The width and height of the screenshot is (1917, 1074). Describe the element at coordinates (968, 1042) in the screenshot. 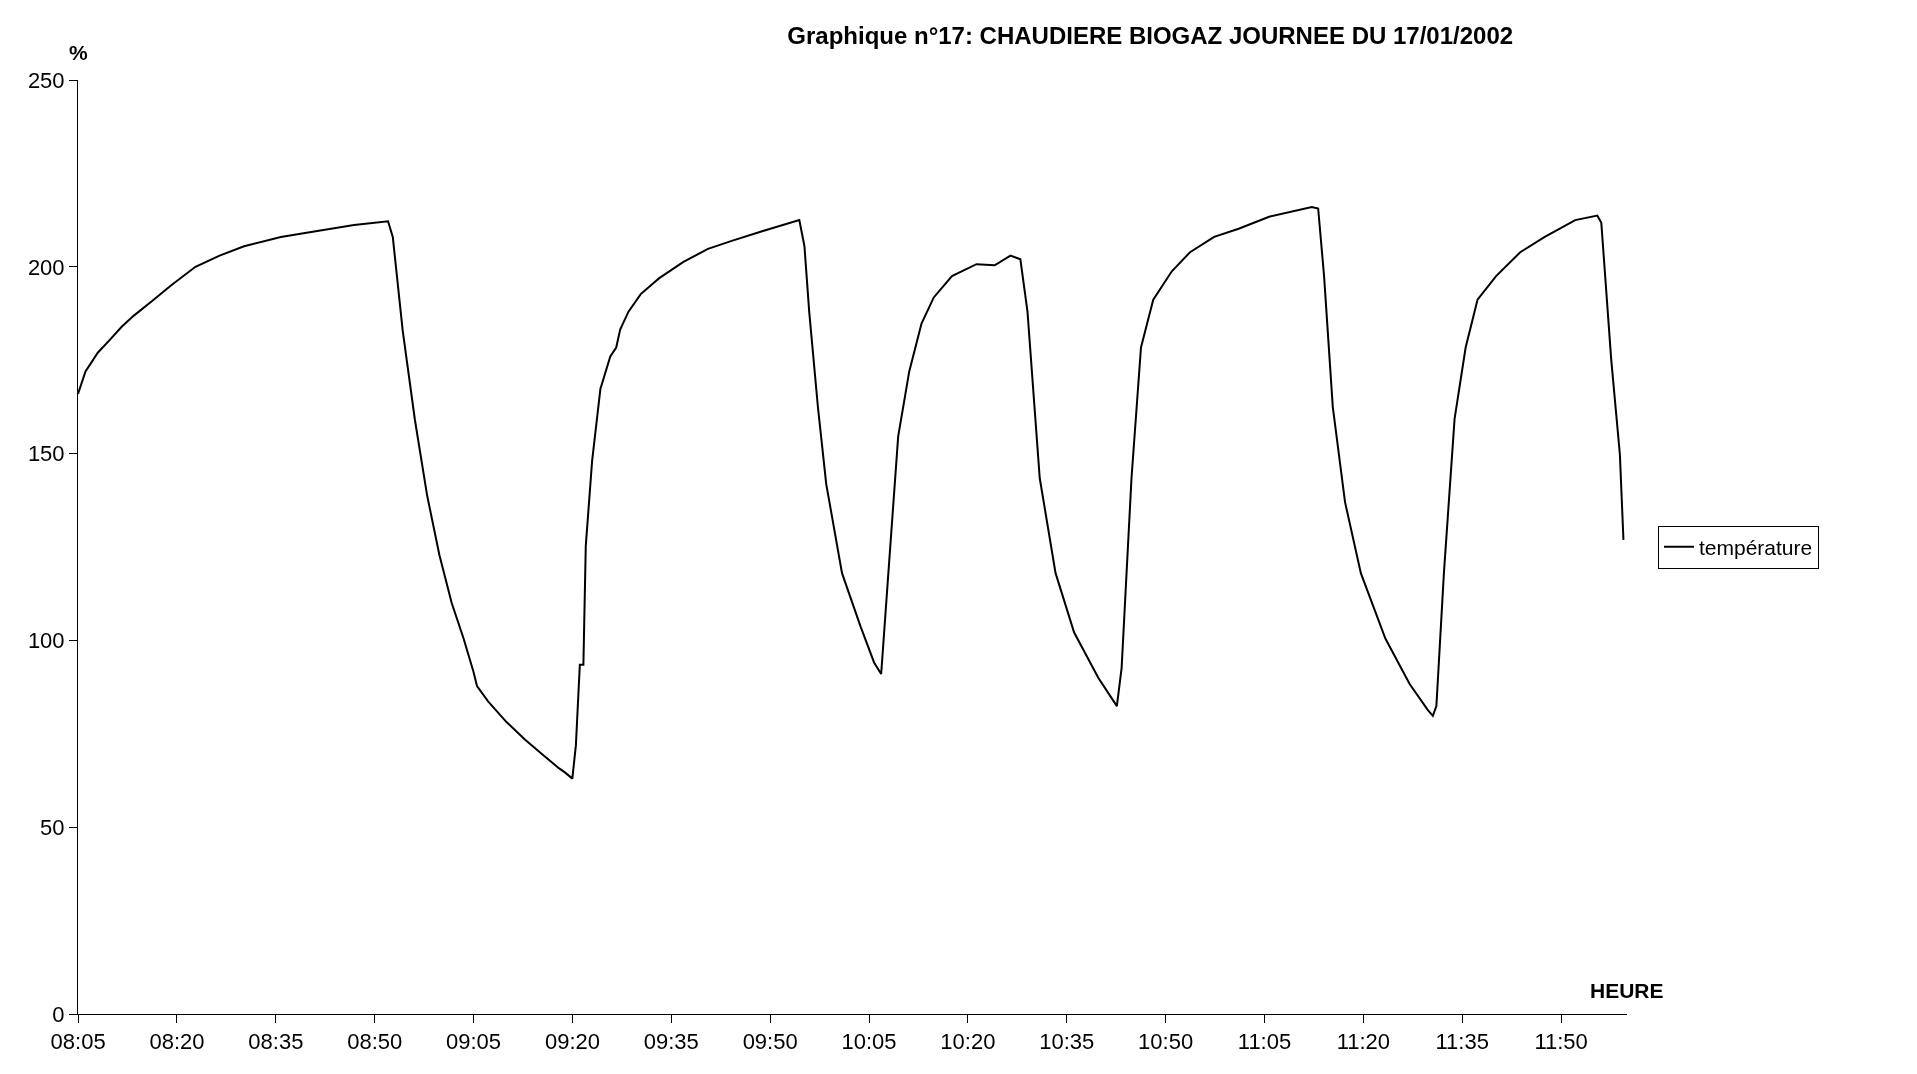

I see `x-tick-label: 10:20` at that location.